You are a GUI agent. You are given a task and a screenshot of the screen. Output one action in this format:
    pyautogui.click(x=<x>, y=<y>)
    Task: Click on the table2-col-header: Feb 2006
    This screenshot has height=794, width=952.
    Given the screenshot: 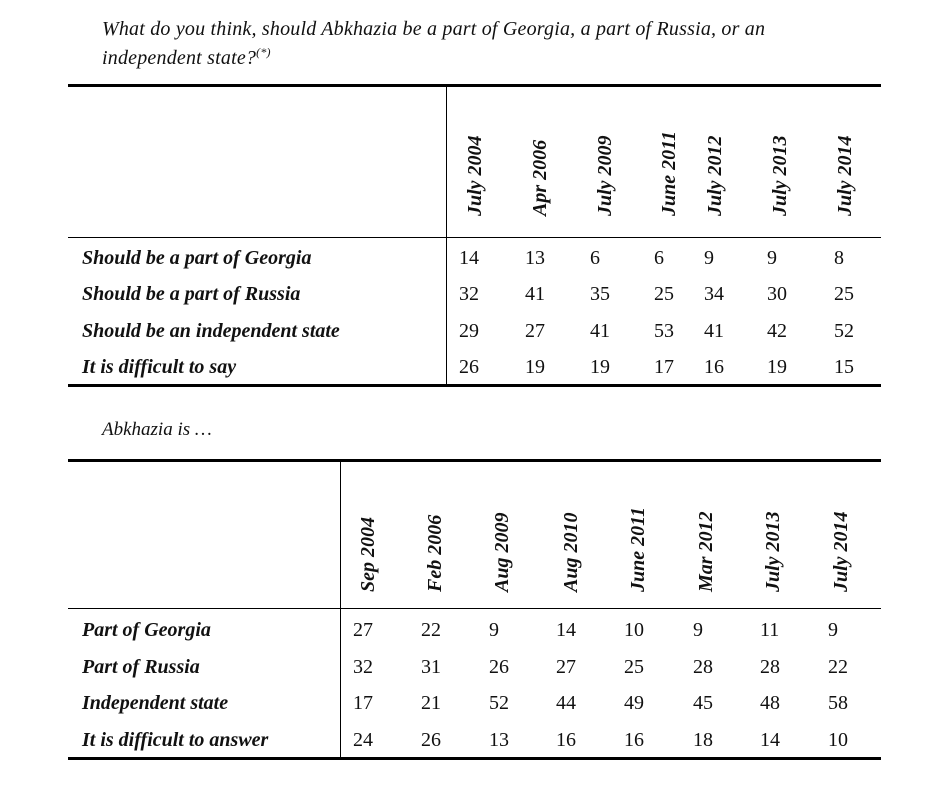 What is the action you would take?
    pyautogui.click(x=435, y=553)
    